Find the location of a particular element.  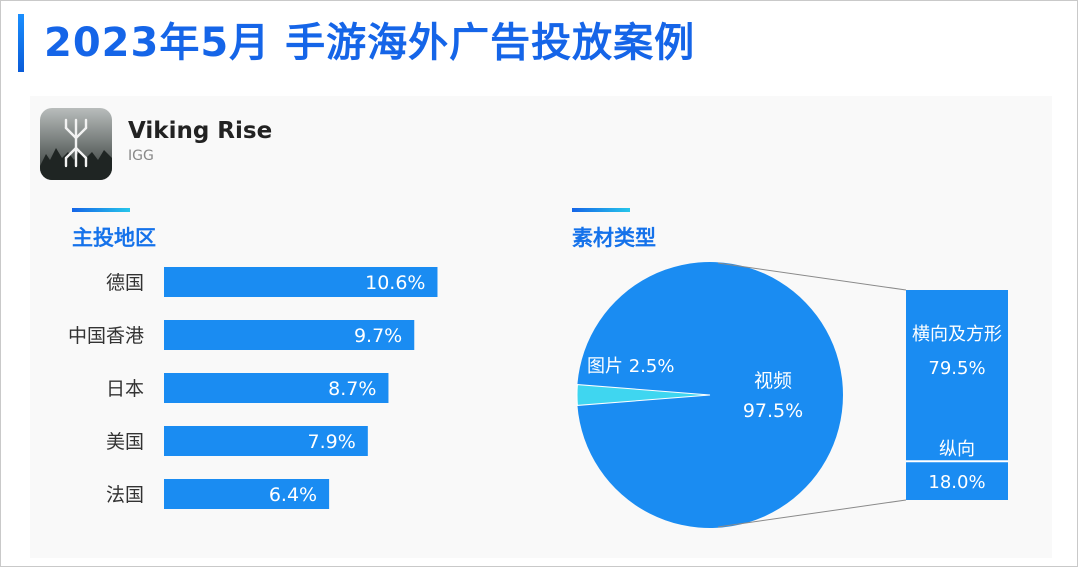

region-value-label: 9.7% is located at coordinates (378, 336).